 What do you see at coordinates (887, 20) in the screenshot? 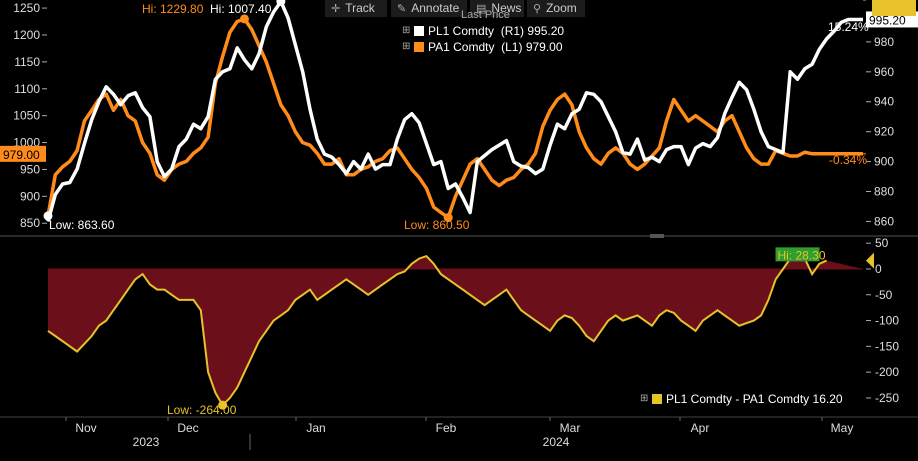
I see `pl1-last-badge: 995.20` at bounding box center [887, 20].